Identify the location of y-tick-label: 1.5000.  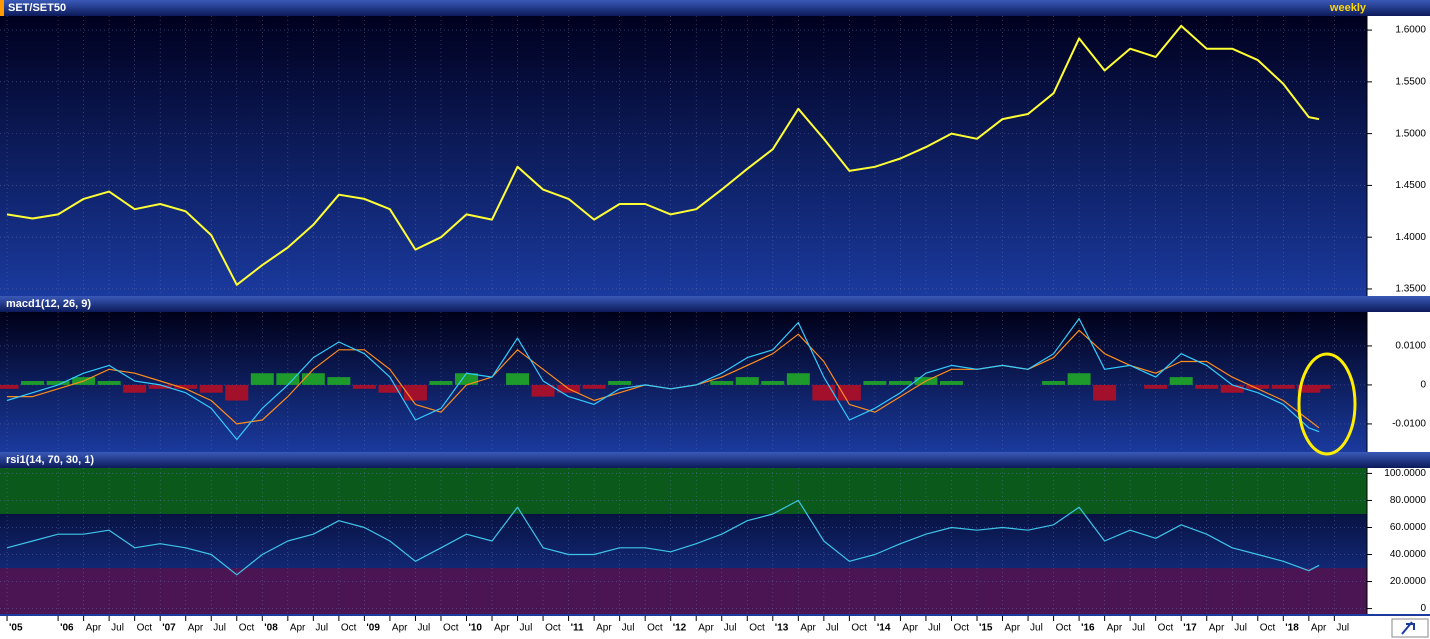
(1410, 133).